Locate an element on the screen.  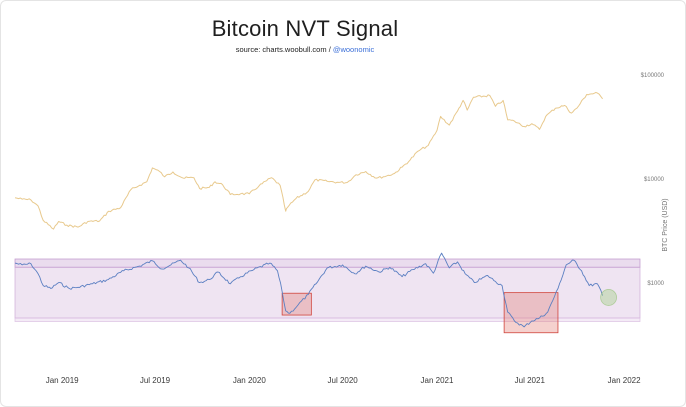
y-tick-label: $1000 is located at coordinates (655, 284).